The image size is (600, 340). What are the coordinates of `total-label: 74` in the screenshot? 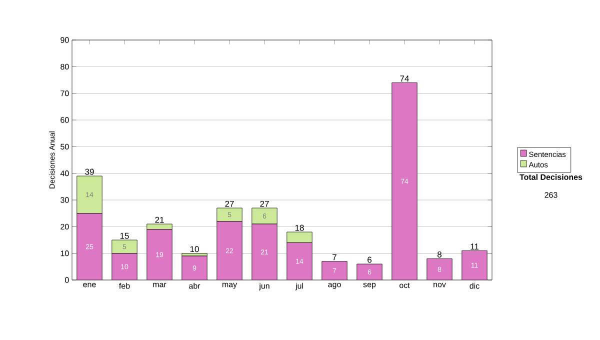 It's located at (404, 79).